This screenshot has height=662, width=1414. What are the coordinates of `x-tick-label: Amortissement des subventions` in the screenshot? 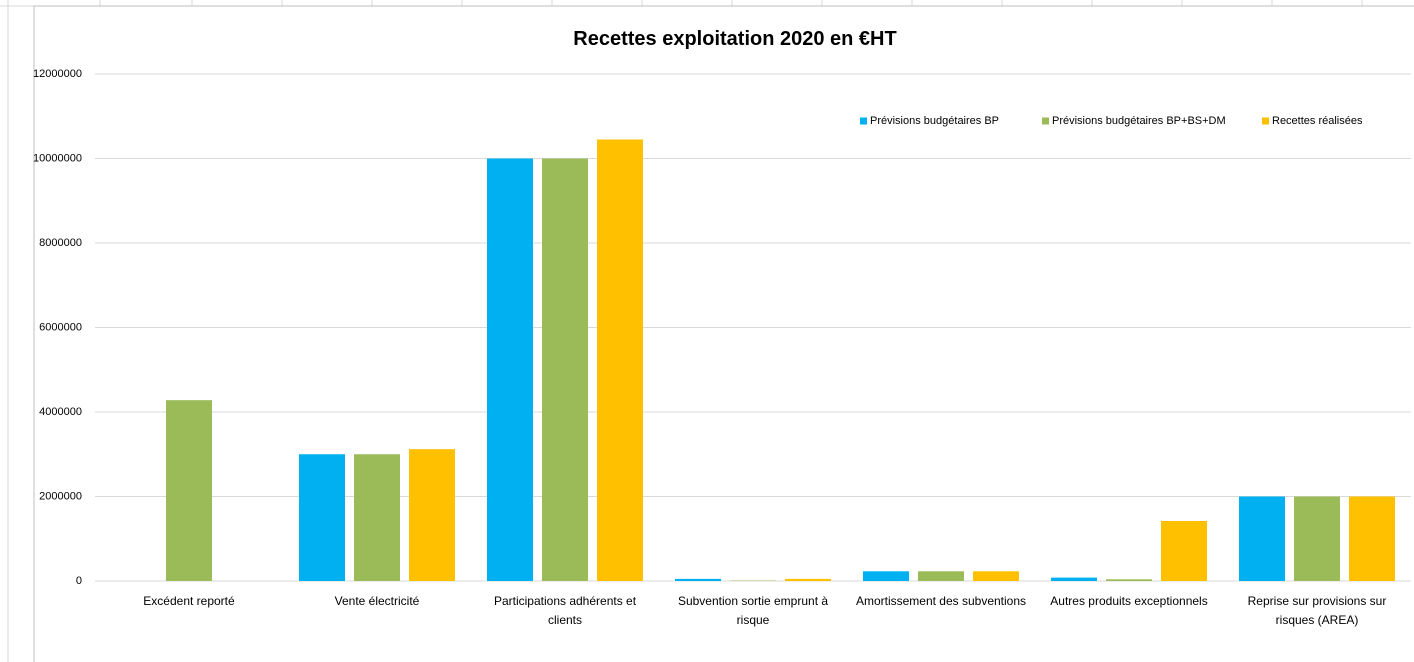 It's located at (941, 601).